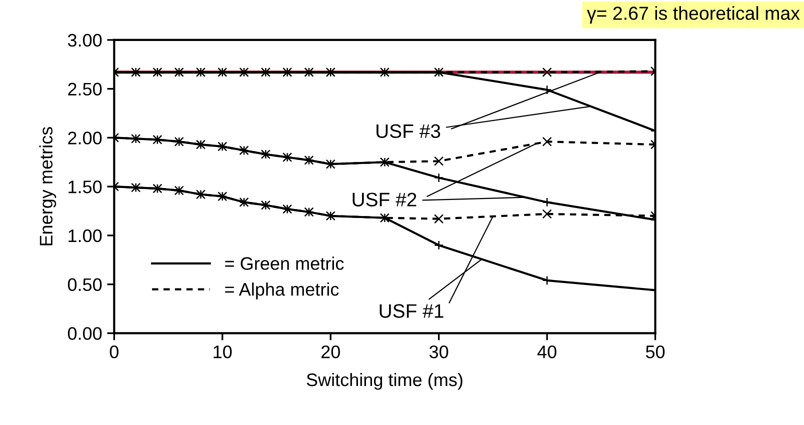  I want to click on legend-label: = Alpha metric, so click(282, 291).